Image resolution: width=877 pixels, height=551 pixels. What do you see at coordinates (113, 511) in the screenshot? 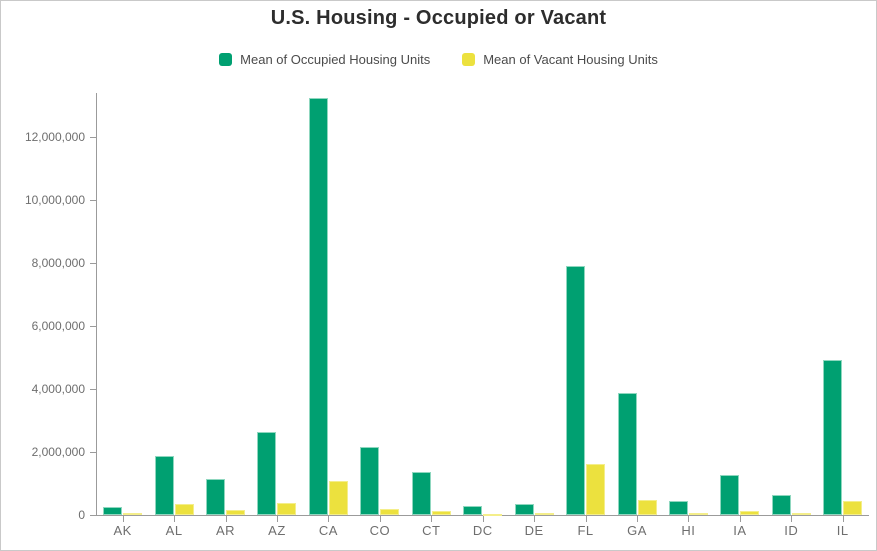
I see `bar-ak-occupied` at bounding box center [113, 511].